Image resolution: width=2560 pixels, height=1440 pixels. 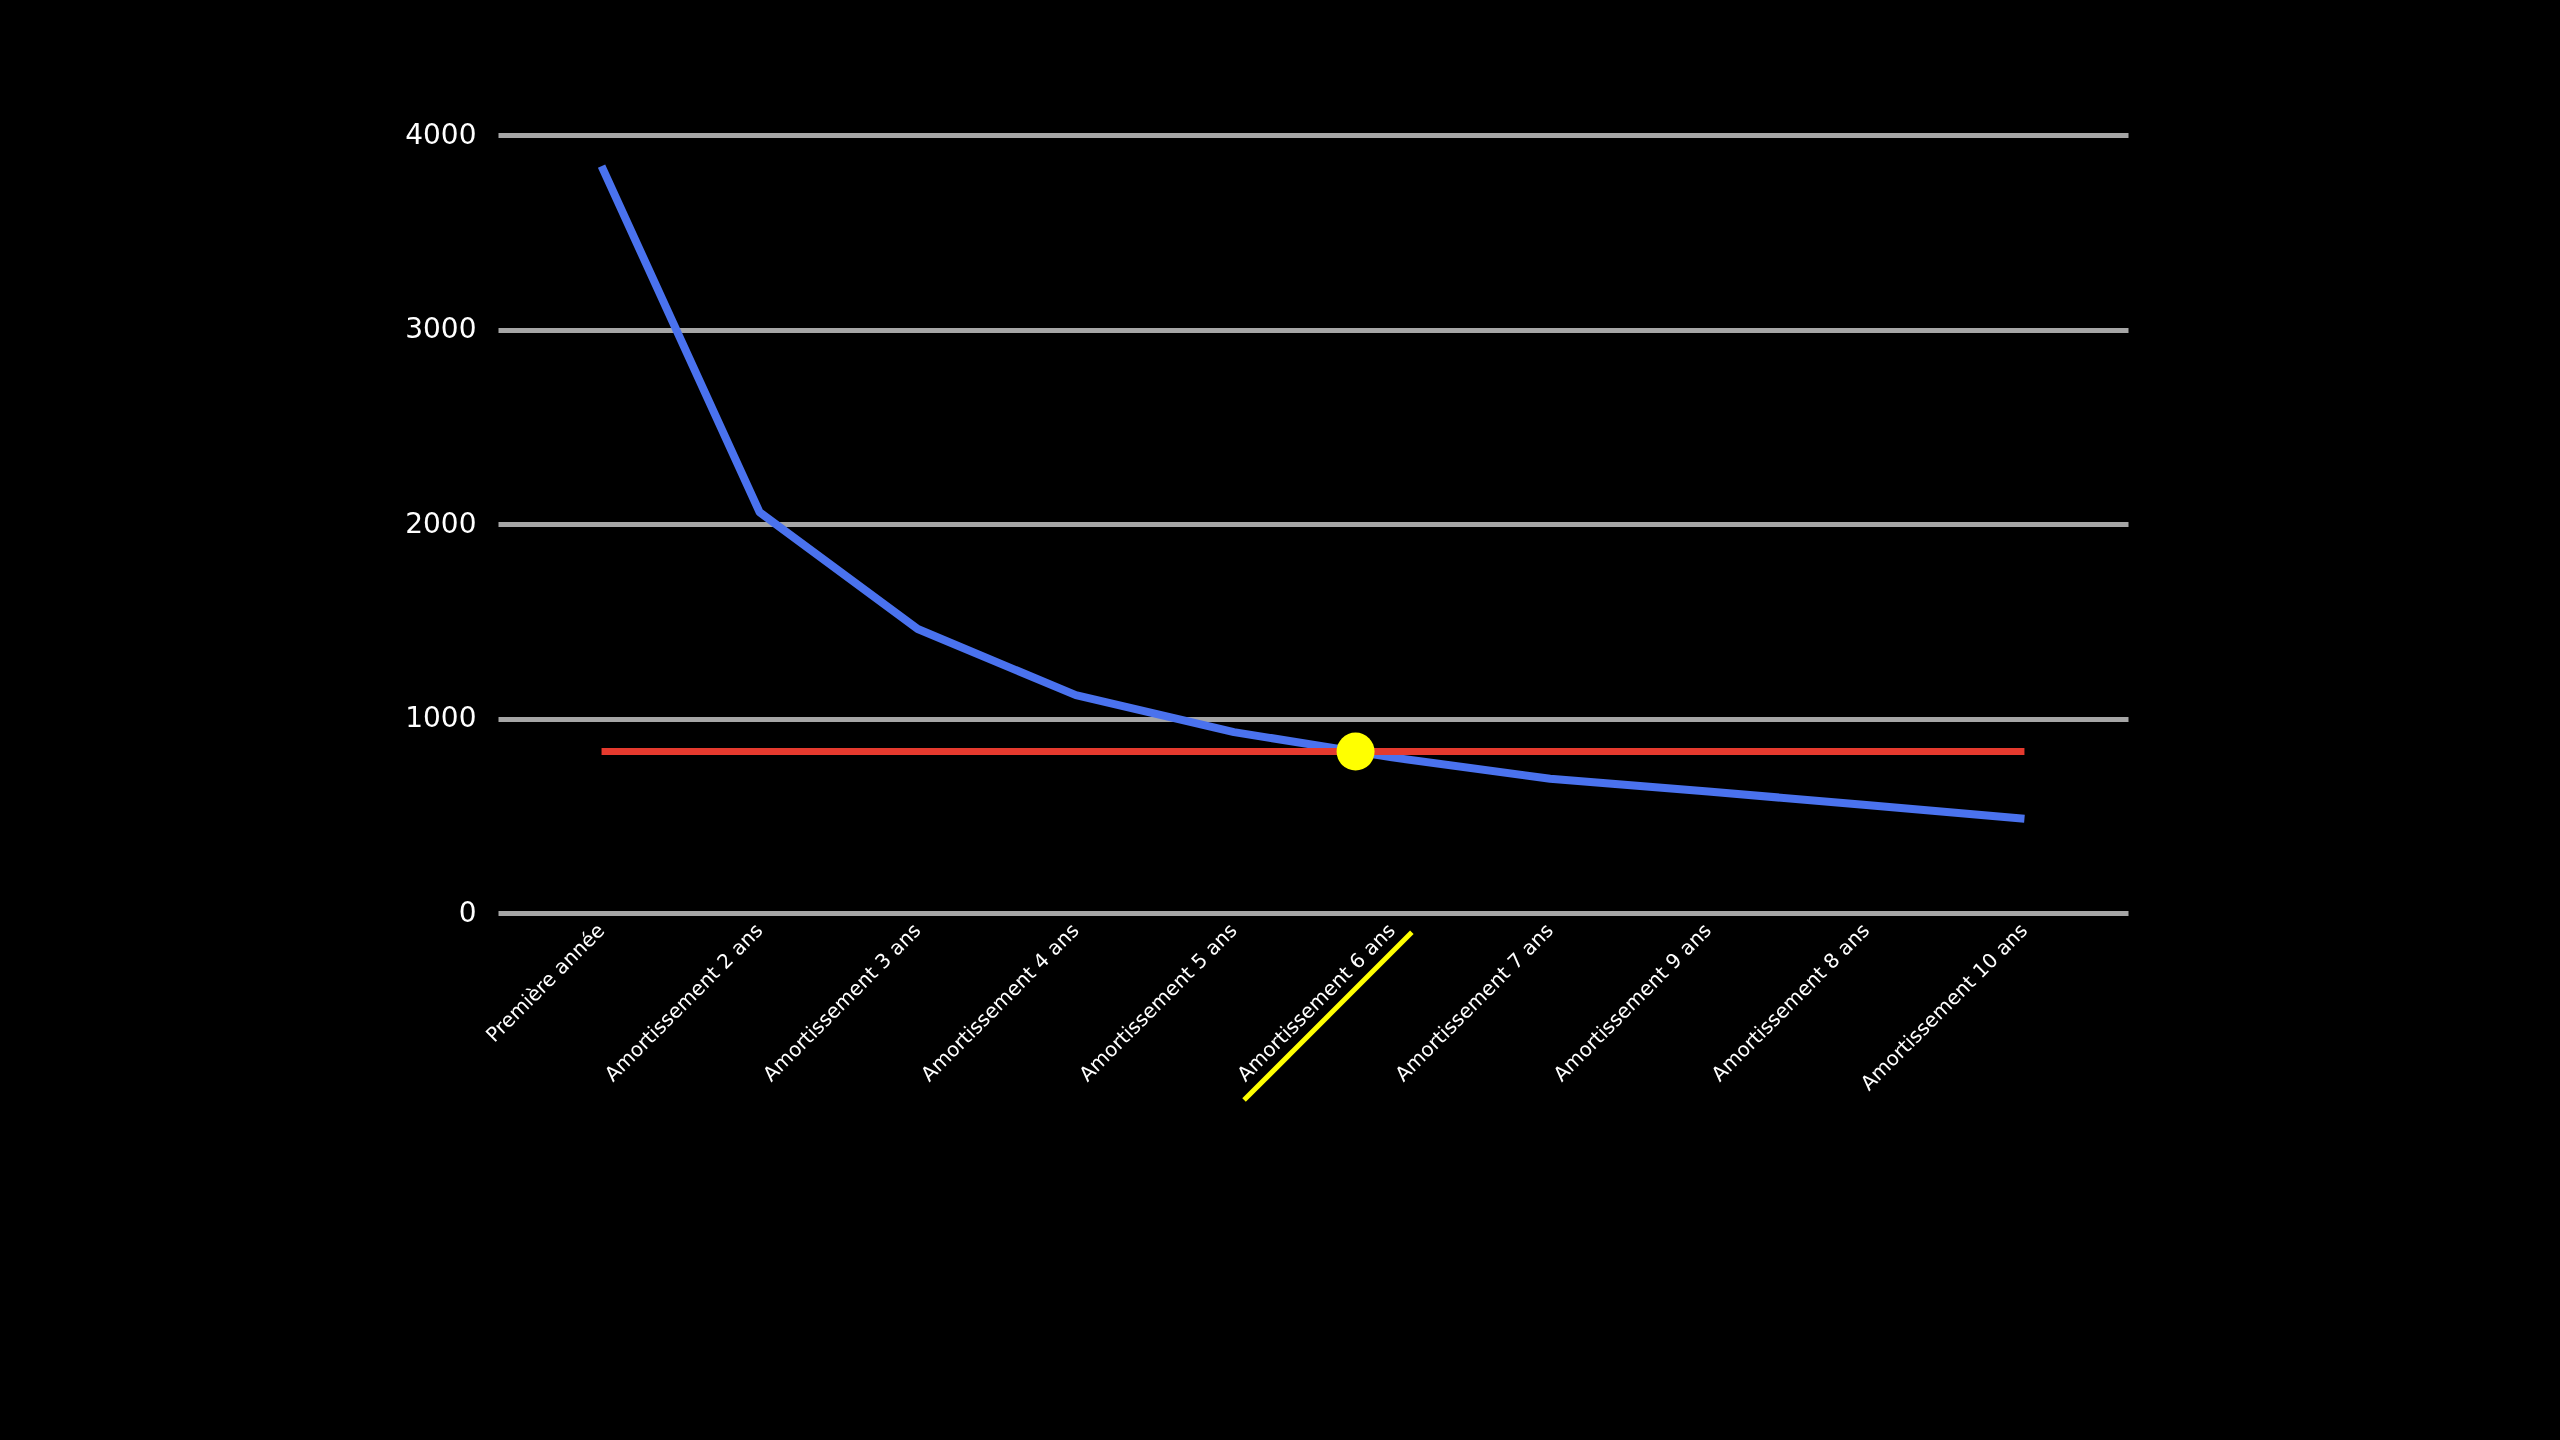 What do you see at coordinates (441, 717) in the screenshot?
I see `y-tick-label: 1000` at bounding box center [441, 717].